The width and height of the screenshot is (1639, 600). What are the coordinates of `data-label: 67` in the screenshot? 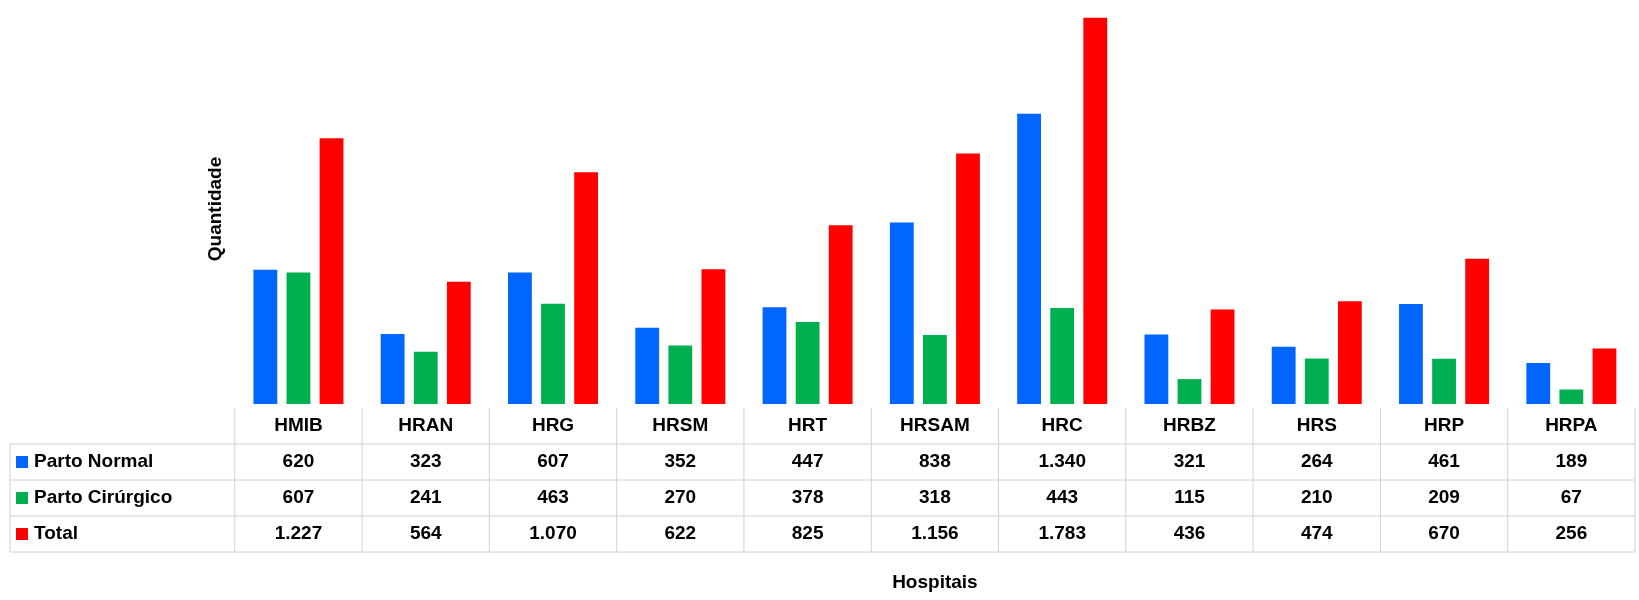 It's located at (1571, 497).